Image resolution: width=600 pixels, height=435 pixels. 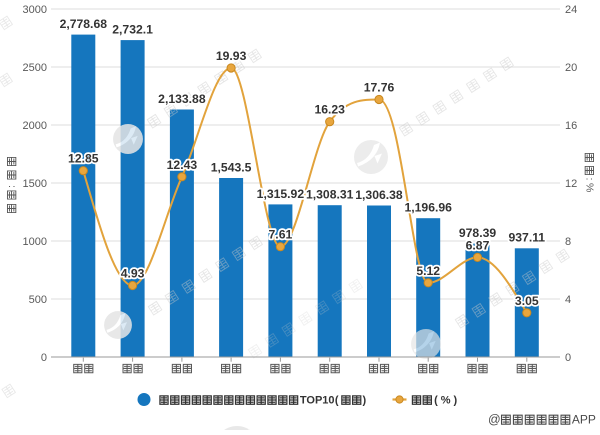 What do you see at coordinates (571, 68) in the screenshot?
I see `svg-text: 20` at bounding box center [571, 68].